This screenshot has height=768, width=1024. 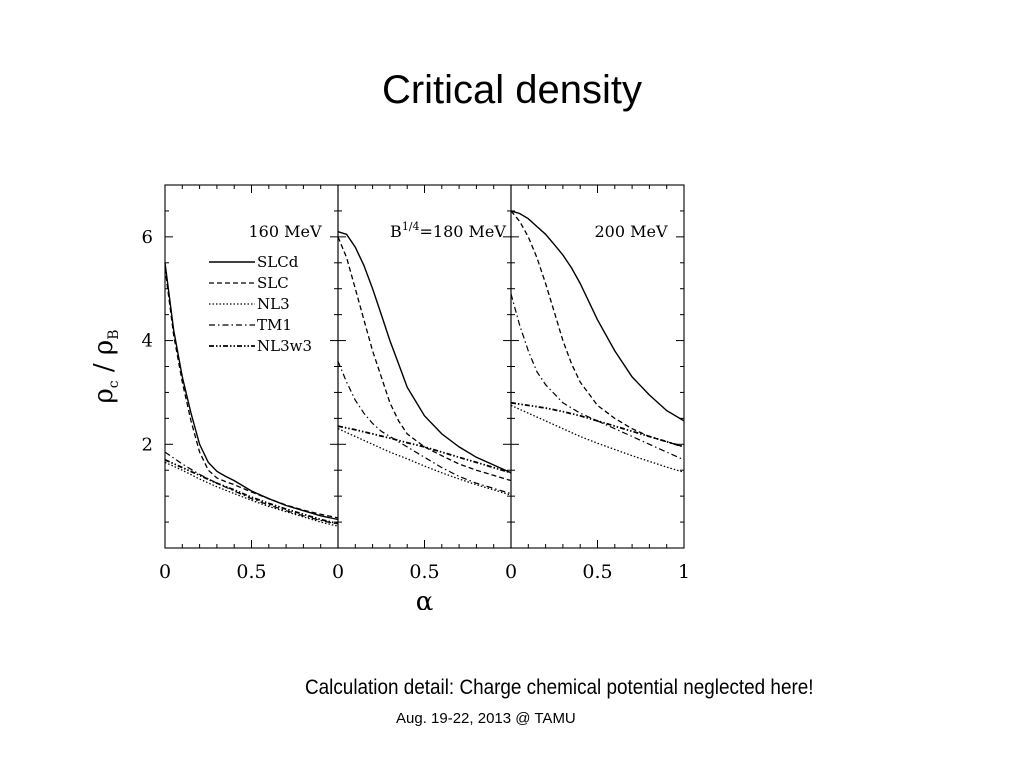 I want to click on x-axis-label: α, so click(x=425, y=598).